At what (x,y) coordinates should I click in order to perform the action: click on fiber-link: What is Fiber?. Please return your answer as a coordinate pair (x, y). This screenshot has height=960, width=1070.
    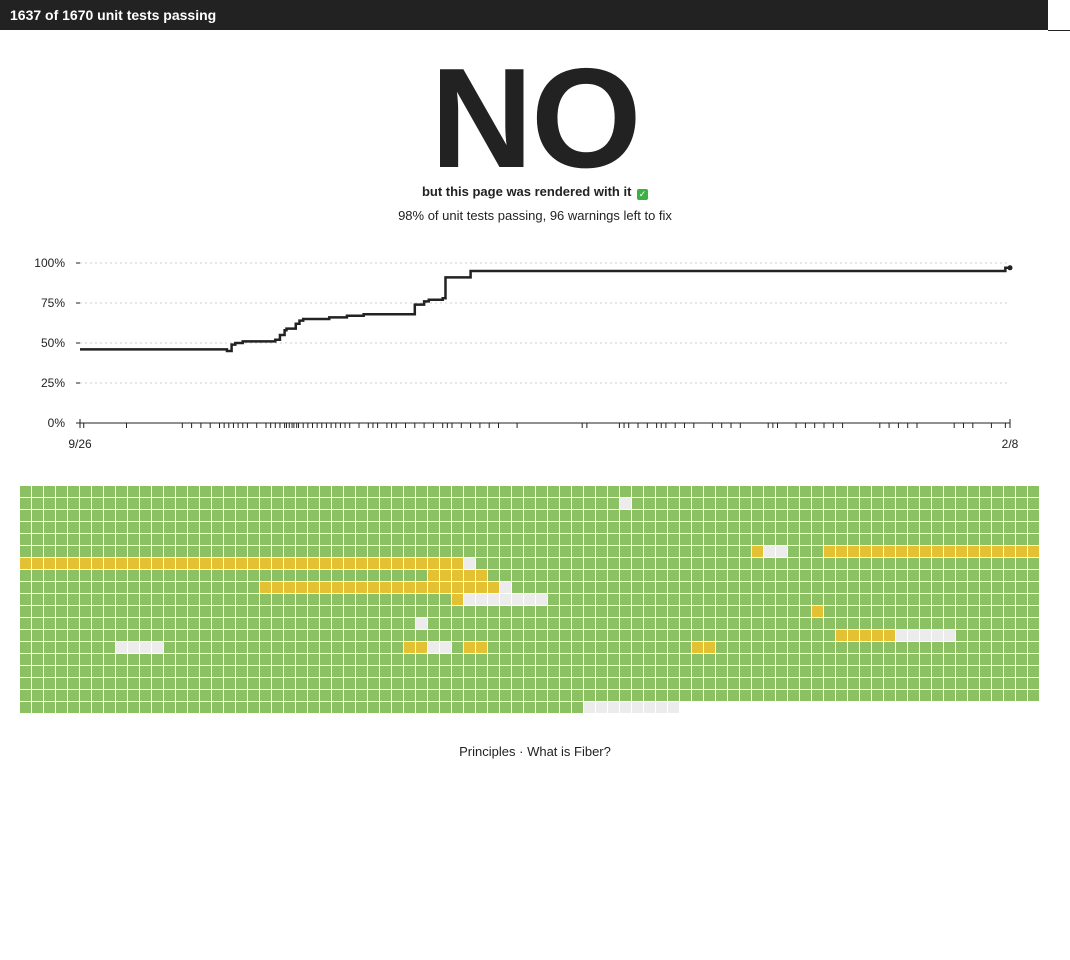
    Looking at the image, I should click on (569, 751).